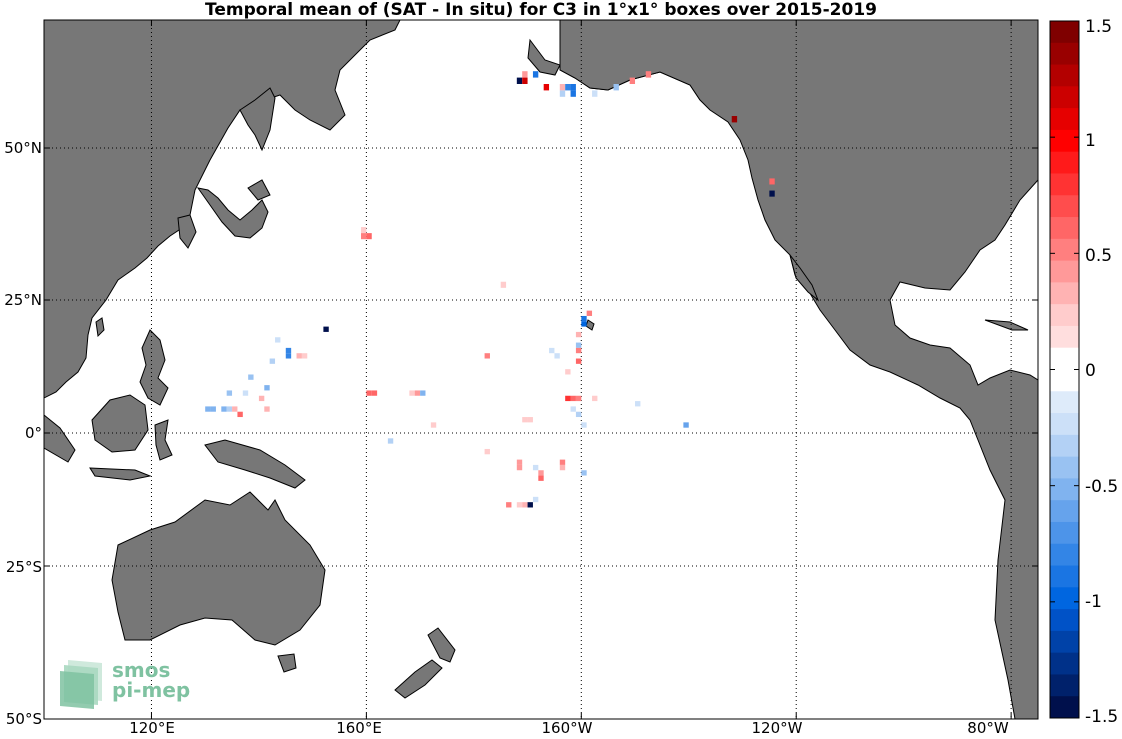 This screenshot has height=739, width=1122. I want to click on landmass-new-zealand-north, so click(441, 645).